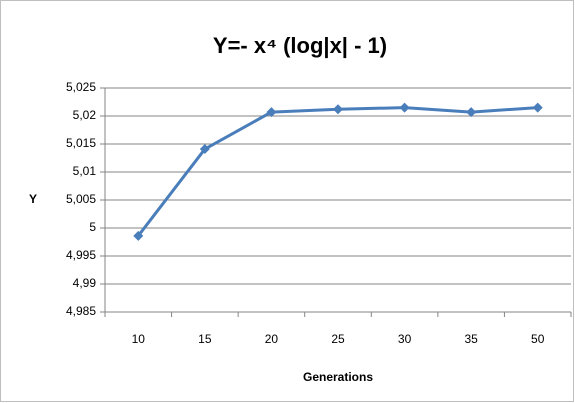 Image resolution: width=575 pixels, height=403 pixels. What do you see at coordinates (272, 339) in the screenshot?
I see `x-tick-label: 20` at bounding box center [272, 339].